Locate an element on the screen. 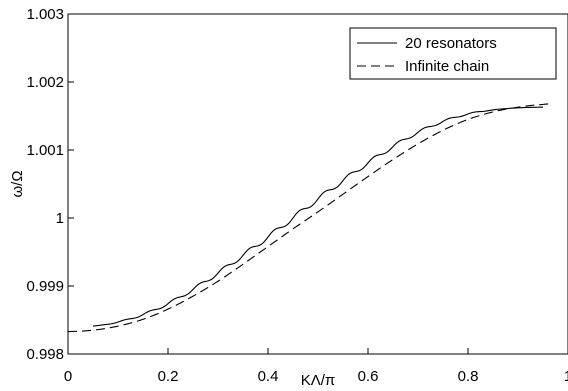 The height and width of the screenshot is (391, 568). x-tick-label: 0.4 is located at coordinates (268, 376).